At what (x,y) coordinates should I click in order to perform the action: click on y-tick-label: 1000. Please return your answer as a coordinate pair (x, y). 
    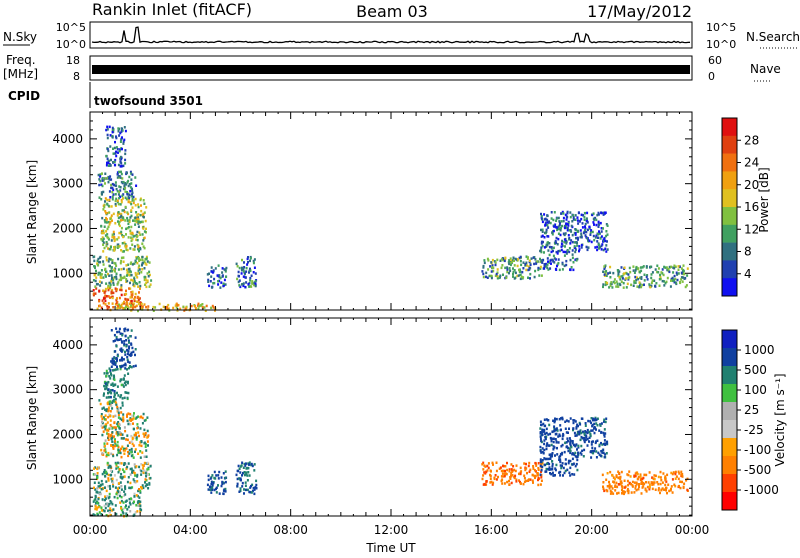
    Looking at the image, I should click on (67, 479).